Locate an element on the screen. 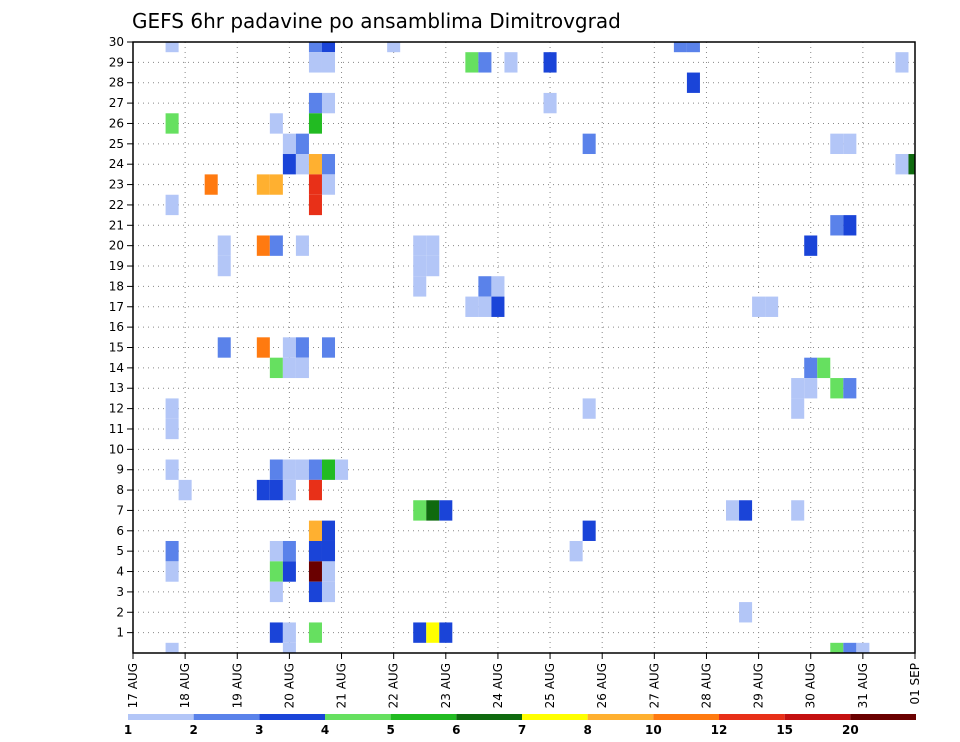 The image size is (960, 742). y-tick-label: 13 is located at coordinates (116, 388).